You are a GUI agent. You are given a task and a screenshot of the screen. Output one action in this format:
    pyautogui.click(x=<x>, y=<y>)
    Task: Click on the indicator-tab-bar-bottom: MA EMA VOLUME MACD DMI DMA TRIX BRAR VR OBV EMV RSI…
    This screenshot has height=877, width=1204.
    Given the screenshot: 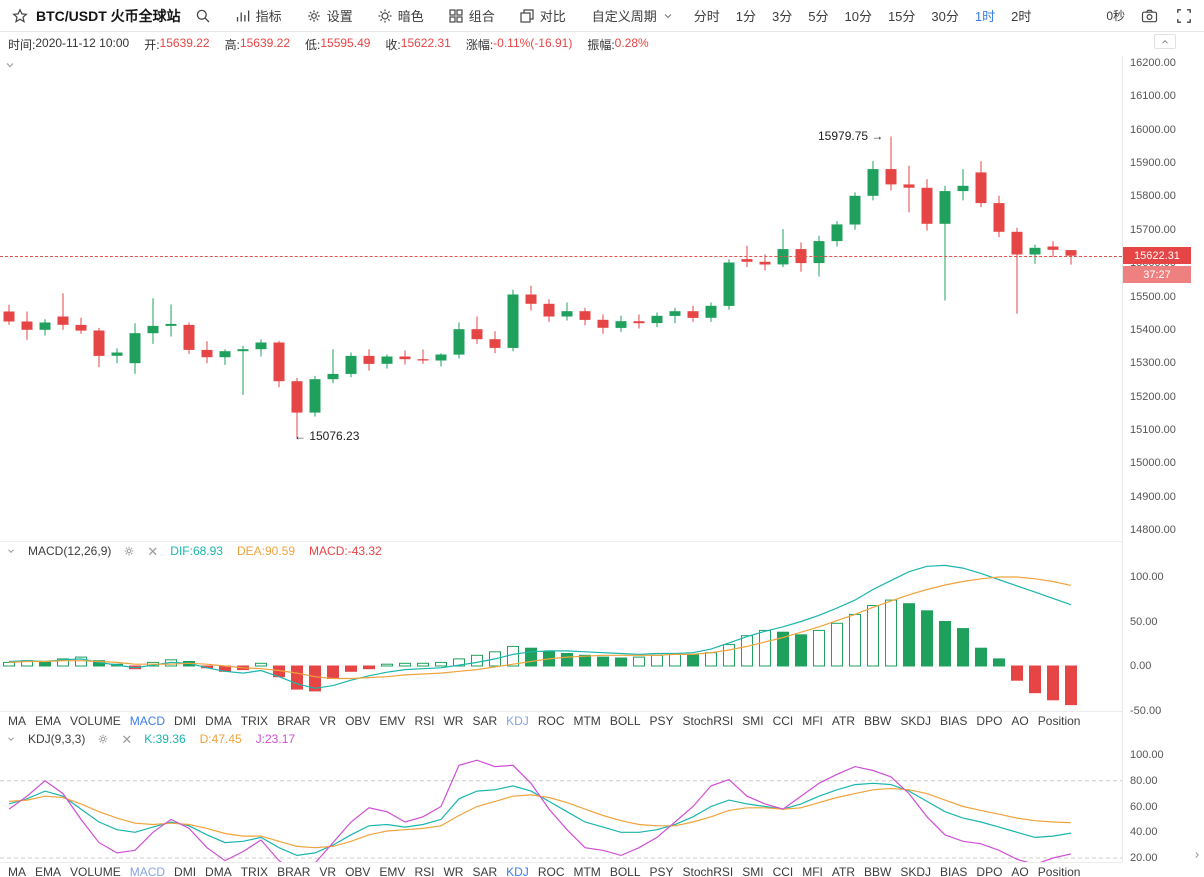 What is the action you would take?
    pyautogui.click(x=561, y=869)
    